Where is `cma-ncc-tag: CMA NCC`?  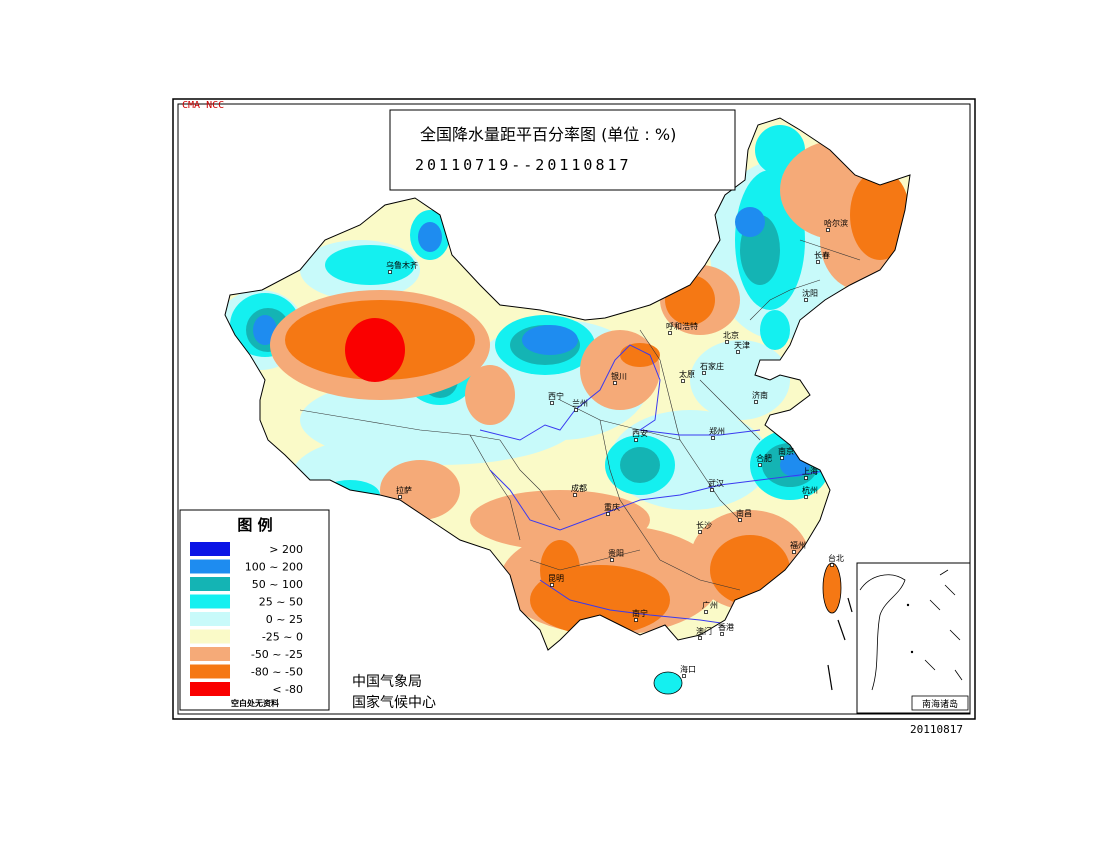
cma-ncc-tag: CMA NCC is located at coordinates (203, 105).